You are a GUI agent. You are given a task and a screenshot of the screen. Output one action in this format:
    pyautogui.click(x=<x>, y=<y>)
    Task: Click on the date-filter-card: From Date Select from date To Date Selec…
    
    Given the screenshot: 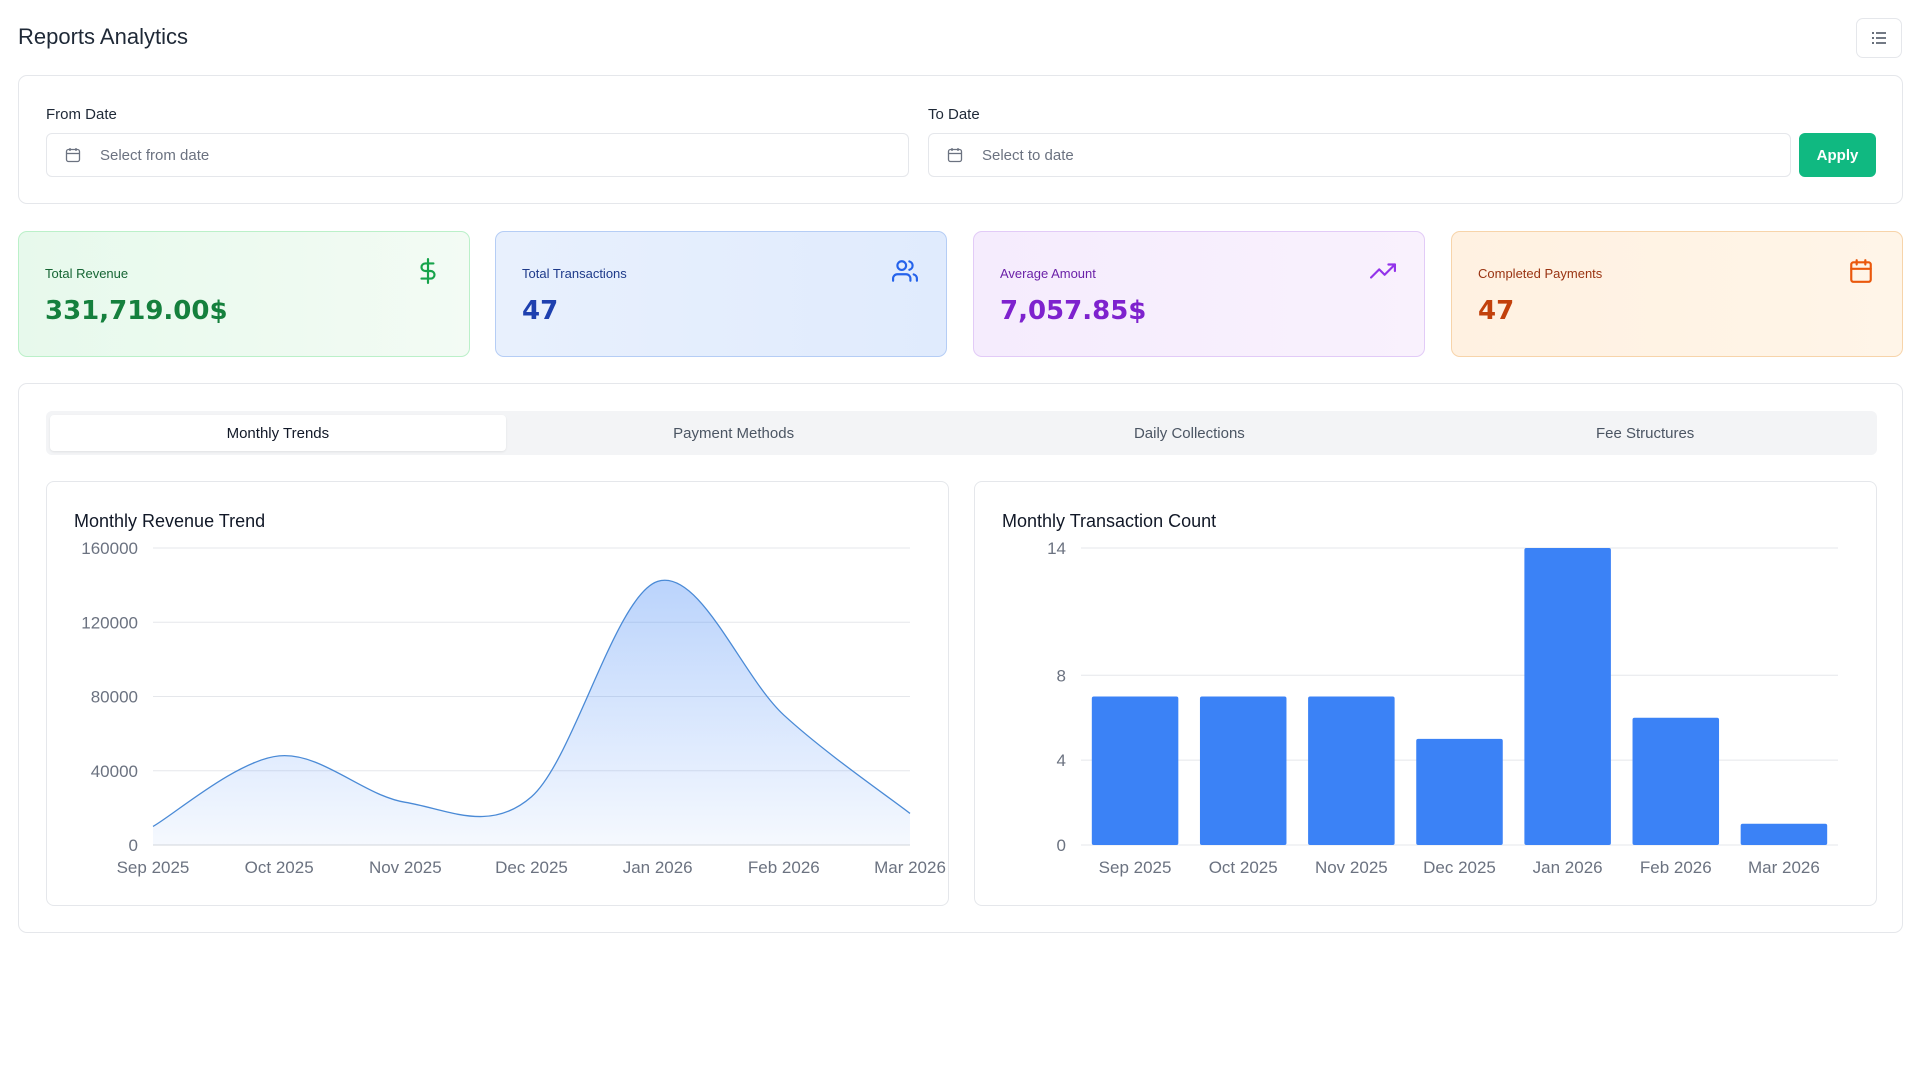 What is the action you would take?
    pyautogui.click(x=960, y=139)
    